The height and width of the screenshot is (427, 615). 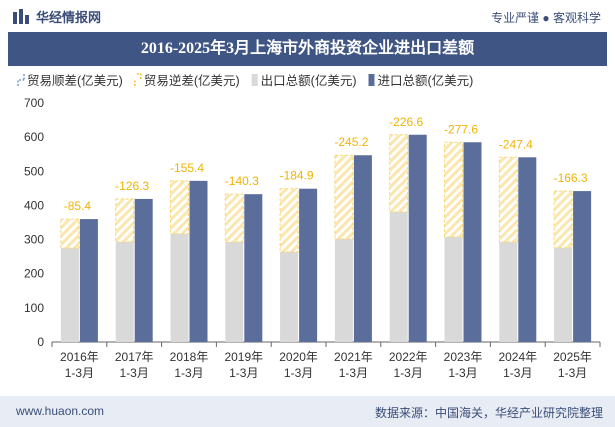 What do you see at coordinates (461, 129) in the screenshot?
I see `deficit-data-label: -277.6` at bounding box center [461, 129].